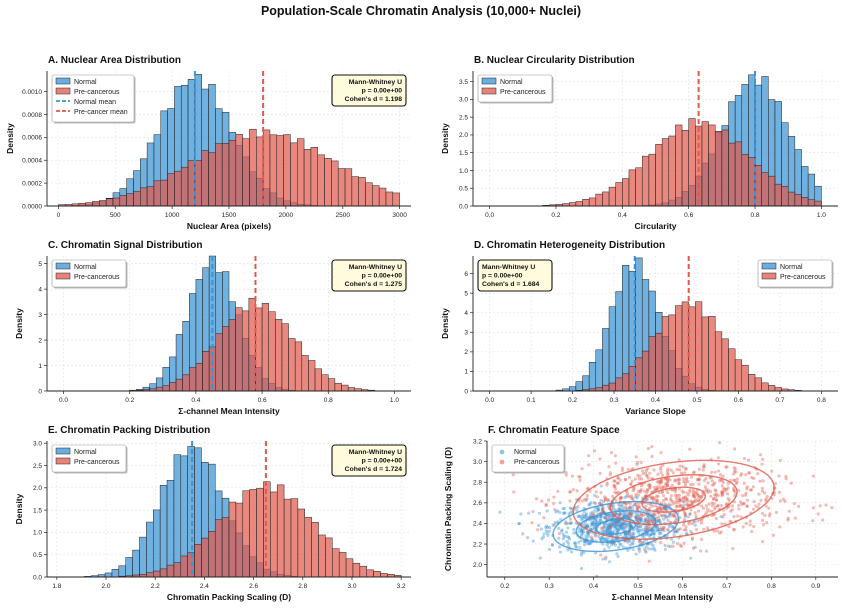  Describe the element at coordinates (655, 400) in the screenshot. I see `x-tick-label: 0.4` at that location.